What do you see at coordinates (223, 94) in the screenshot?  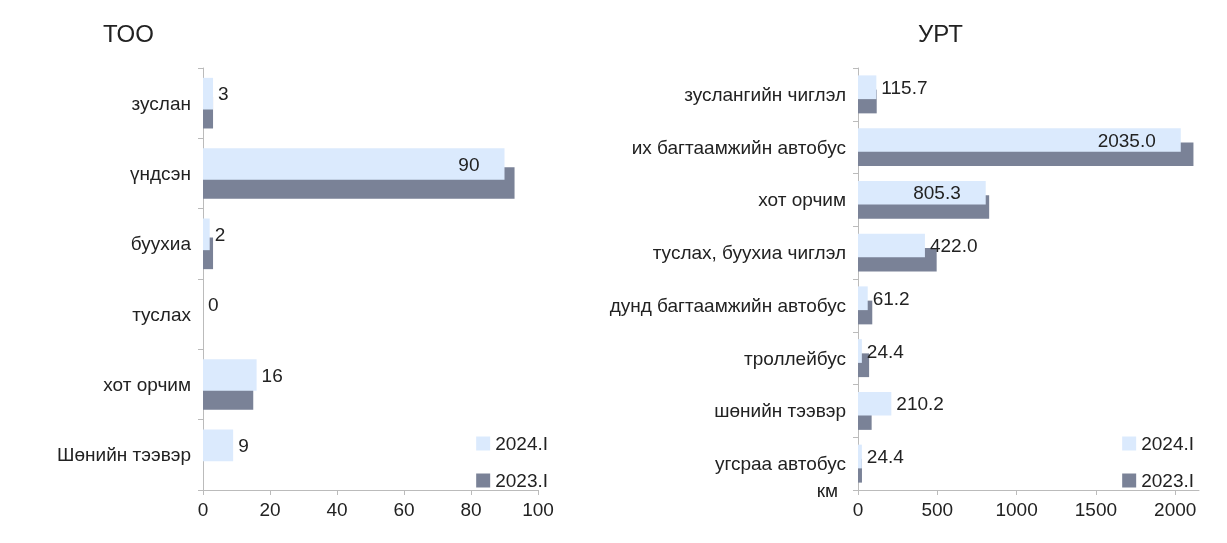 I see `data-label: 3` at bounding box center [223, 94].